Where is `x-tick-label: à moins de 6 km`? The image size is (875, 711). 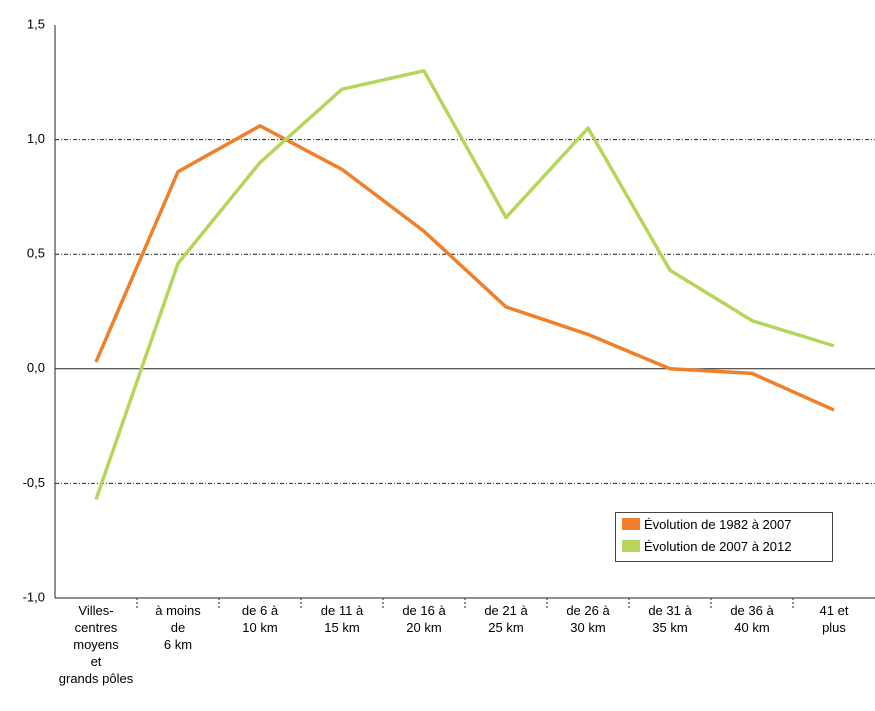
x-tick-label: à moins de 6 km is located at coordinates (178, 627).